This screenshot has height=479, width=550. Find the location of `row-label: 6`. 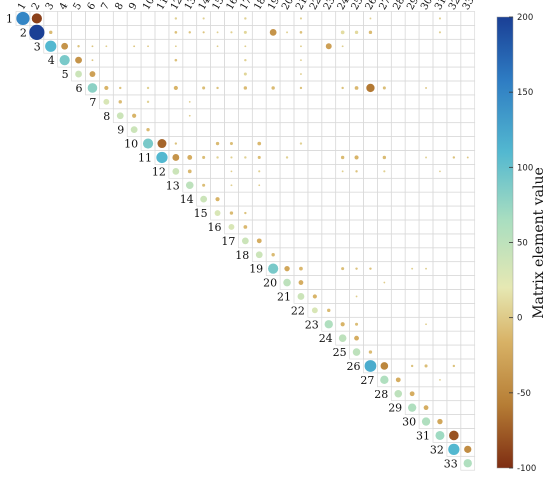

row-label: 6 is located at coordinates (79, 88).